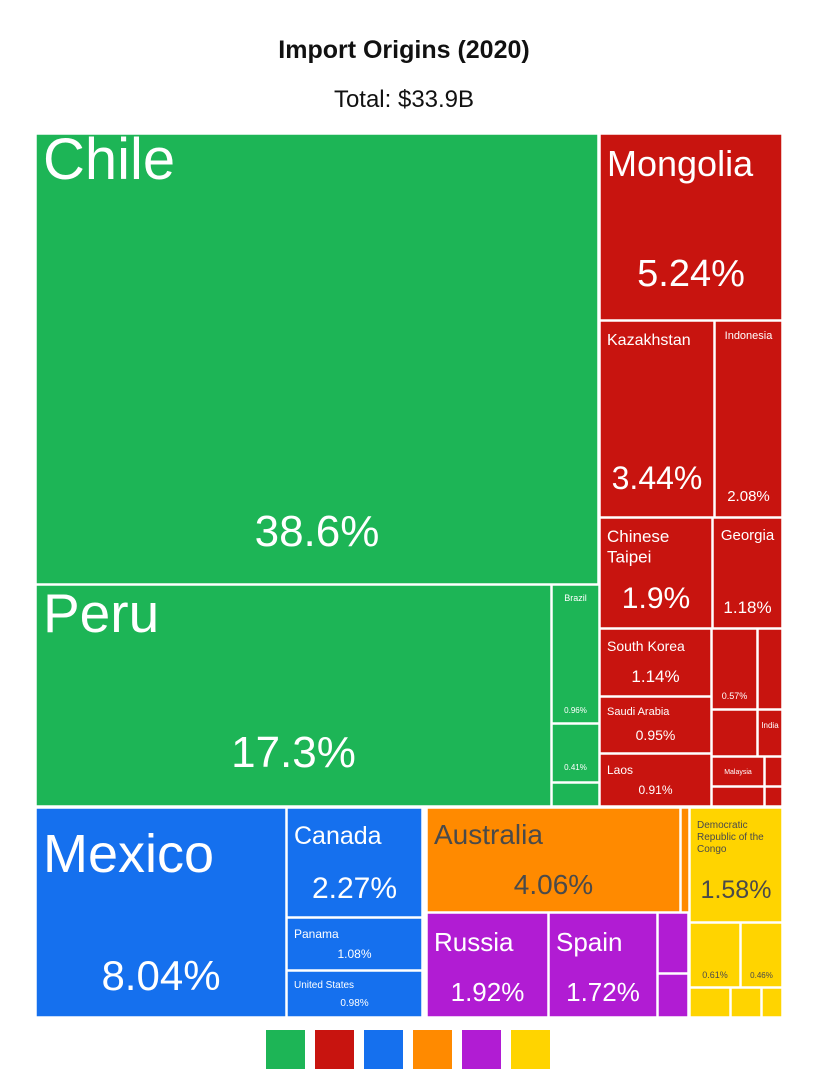  I want to click on cell-value-chile-0: 38.6%, so click(317, 531).